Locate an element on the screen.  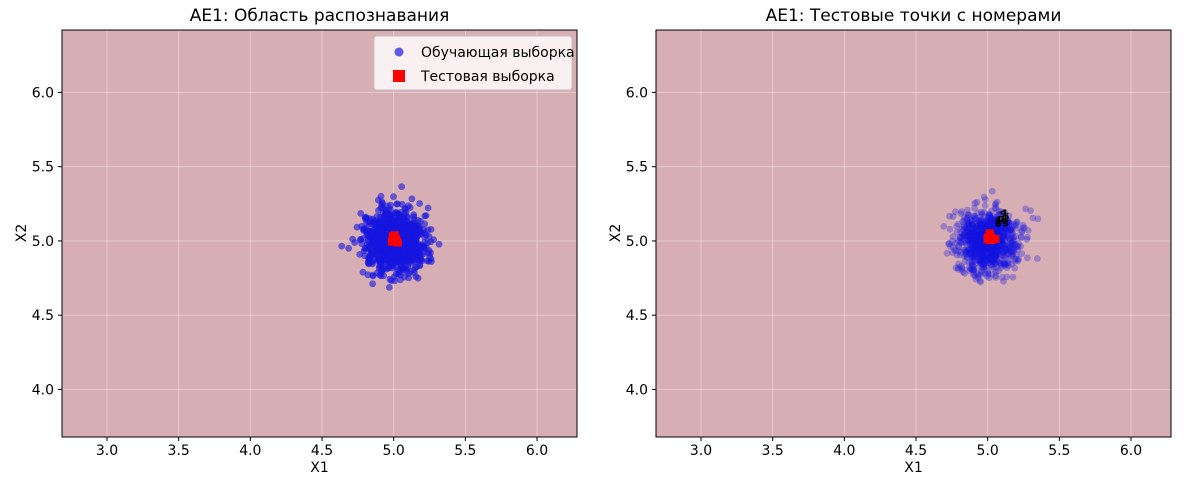
x-axis-label-left: X1 is located at coordinates (319, 468).